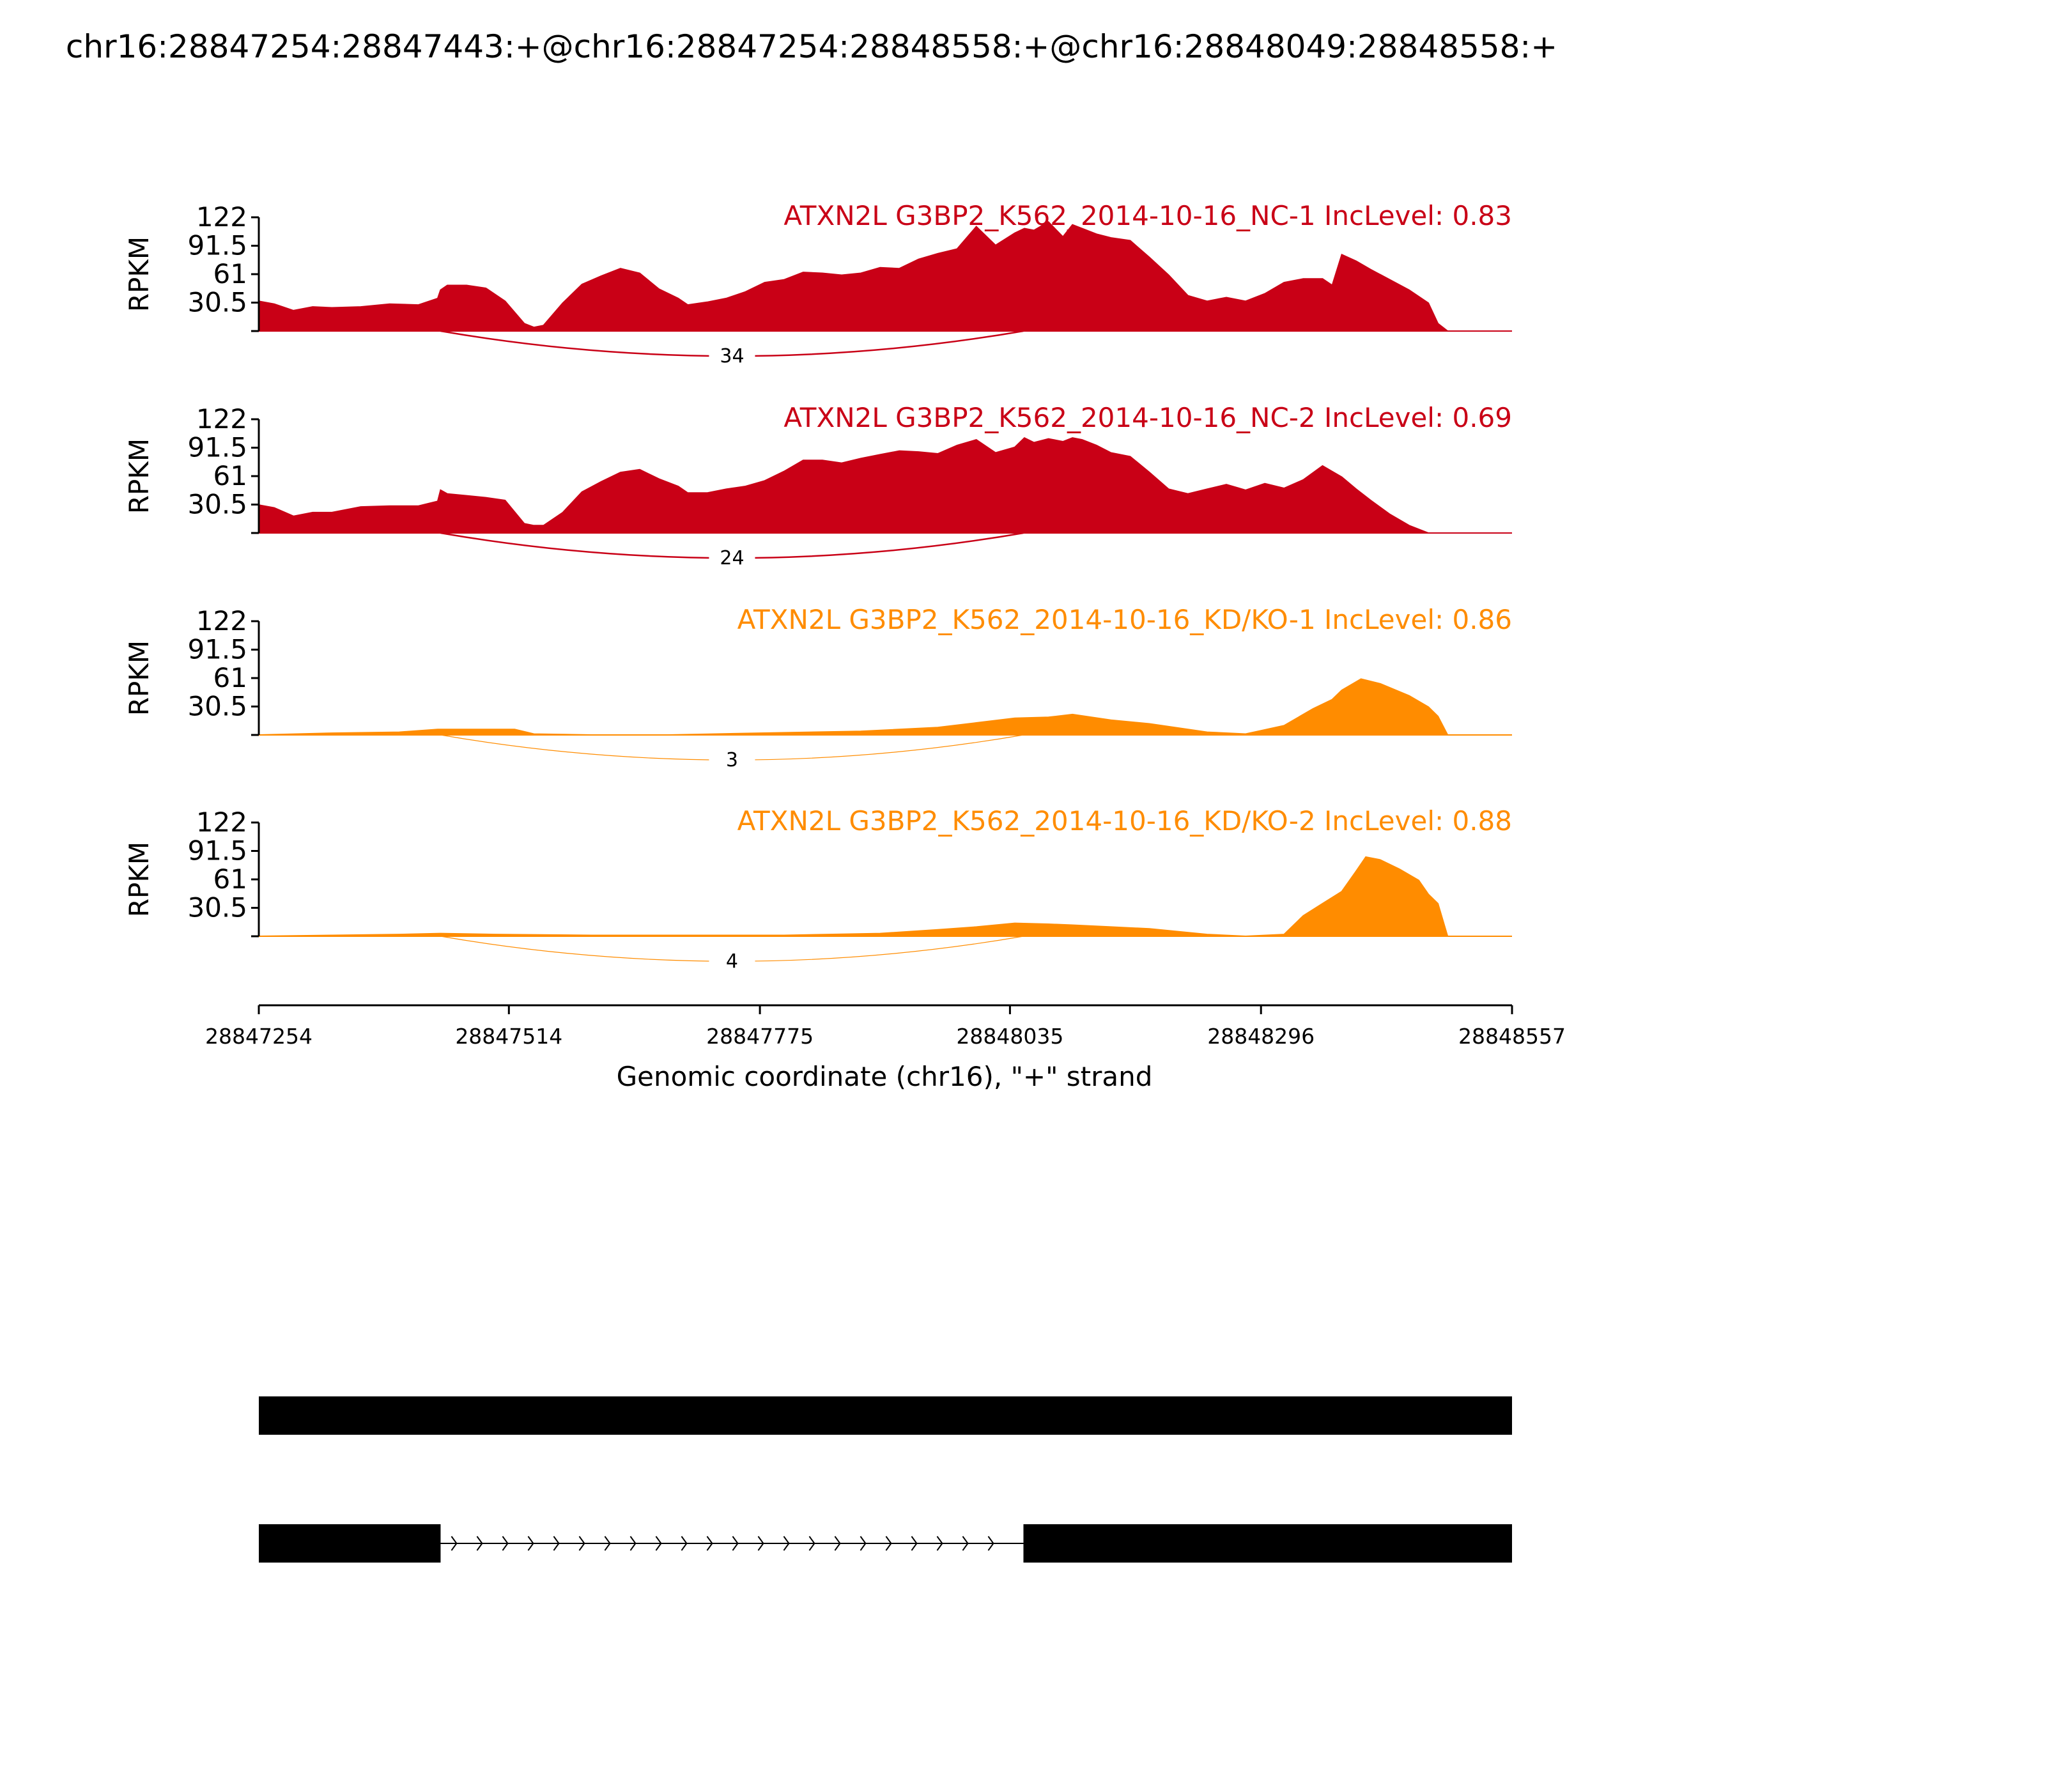 The width and height of the screenshot is (2045, 1792). What do you see at coordinates (508, 1036) in the screenshot?
I see `x-tick-label: 28847514` at bounding box center [508, 1036].